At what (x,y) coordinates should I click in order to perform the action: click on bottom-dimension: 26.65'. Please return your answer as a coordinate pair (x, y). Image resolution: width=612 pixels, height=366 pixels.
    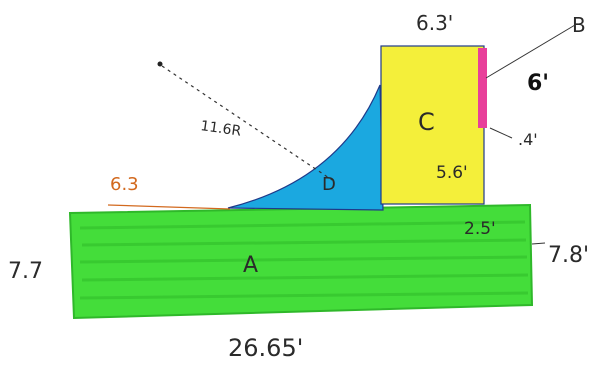
    Looking at the image, I should click on (265, 348).